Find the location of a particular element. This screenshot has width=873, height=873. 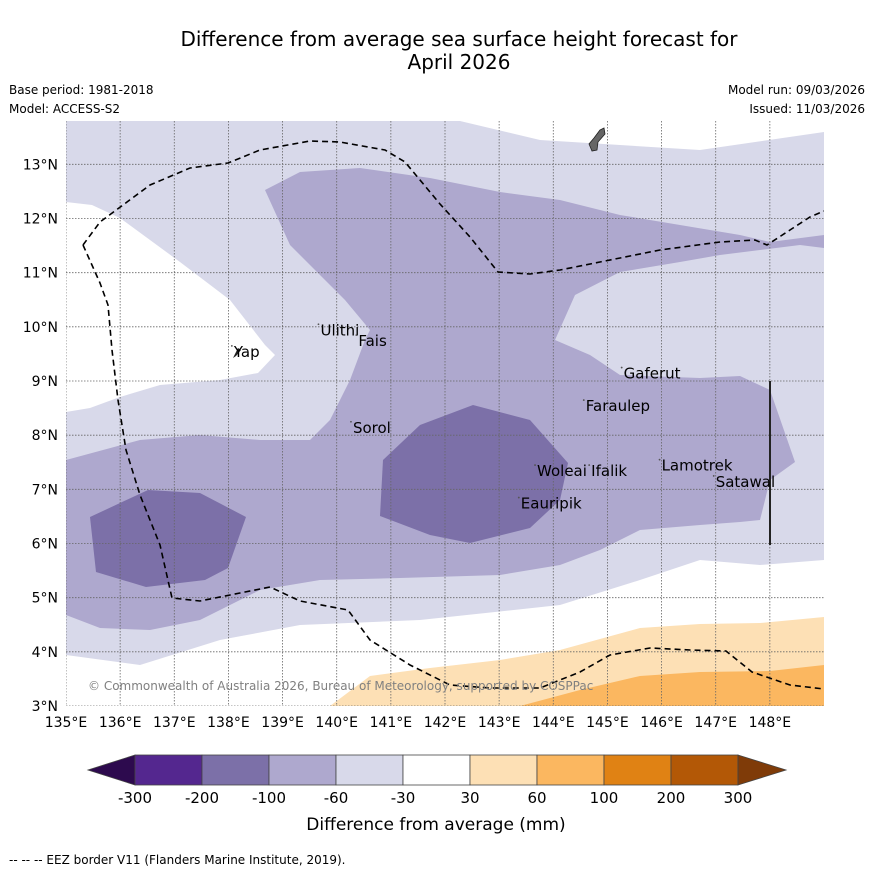

lon-tick-label: 137°E is located at coordinates (174, 723).